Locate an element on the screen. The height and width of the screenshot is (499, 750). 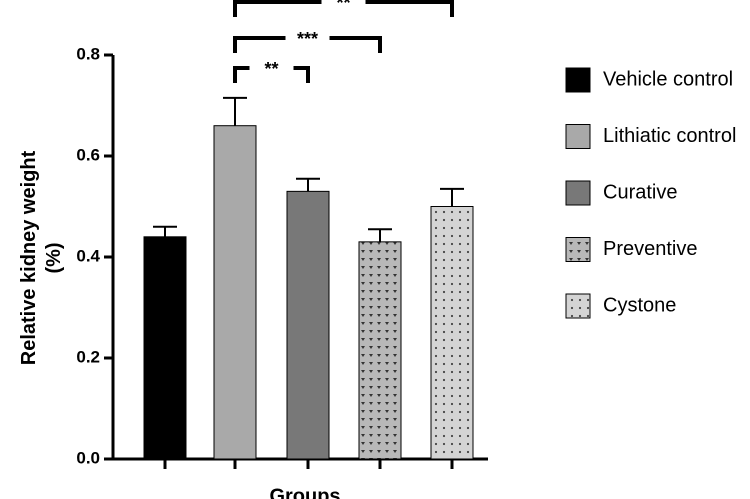
y-tick-label: 0.6 is located at coordinates (88, 154).